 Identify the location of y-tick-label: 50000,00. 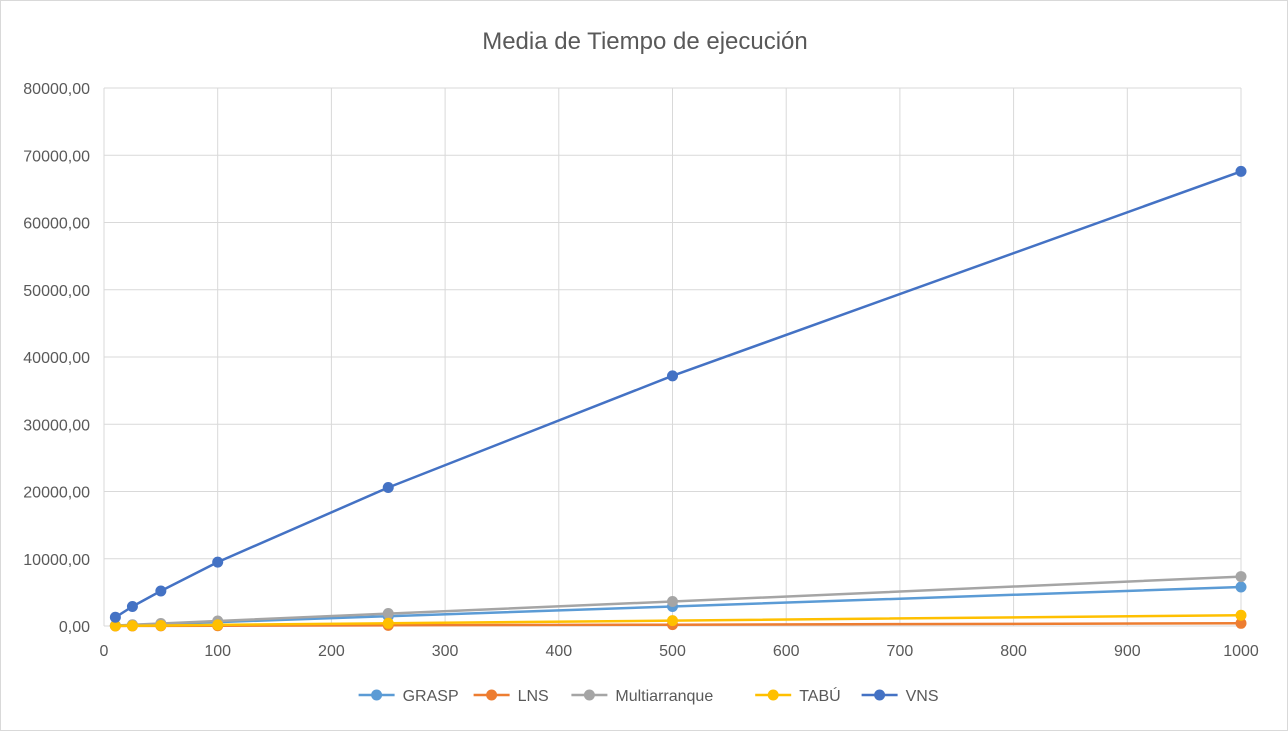
(56, 291).